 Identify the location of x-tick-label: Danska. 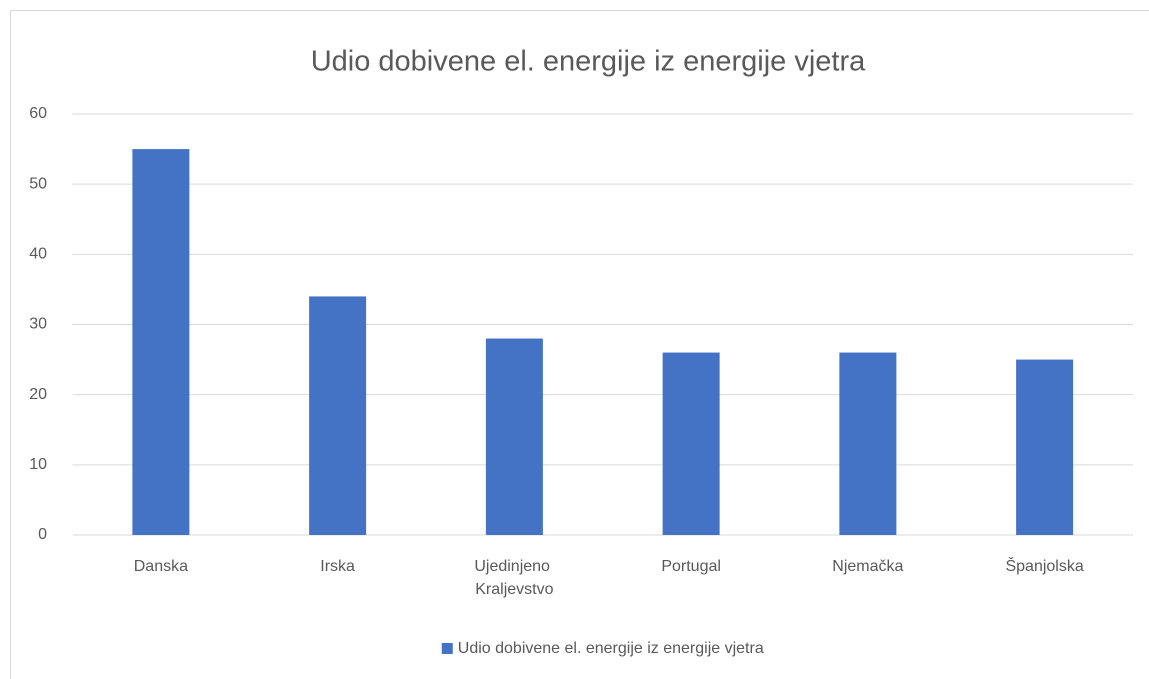
(161, 566).